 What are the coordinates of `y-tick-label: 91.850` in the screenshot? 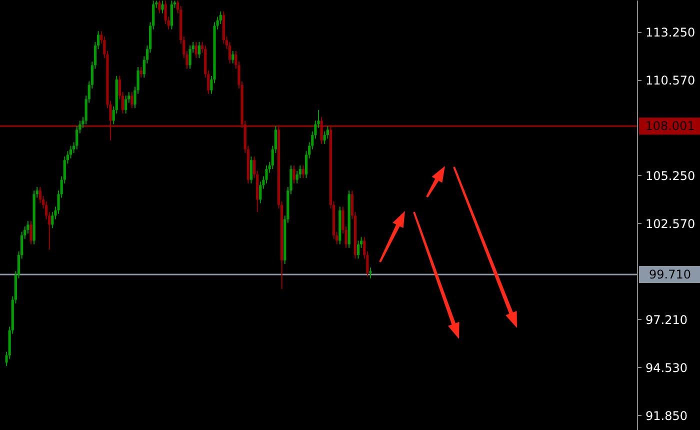 It's located at (667, 415).